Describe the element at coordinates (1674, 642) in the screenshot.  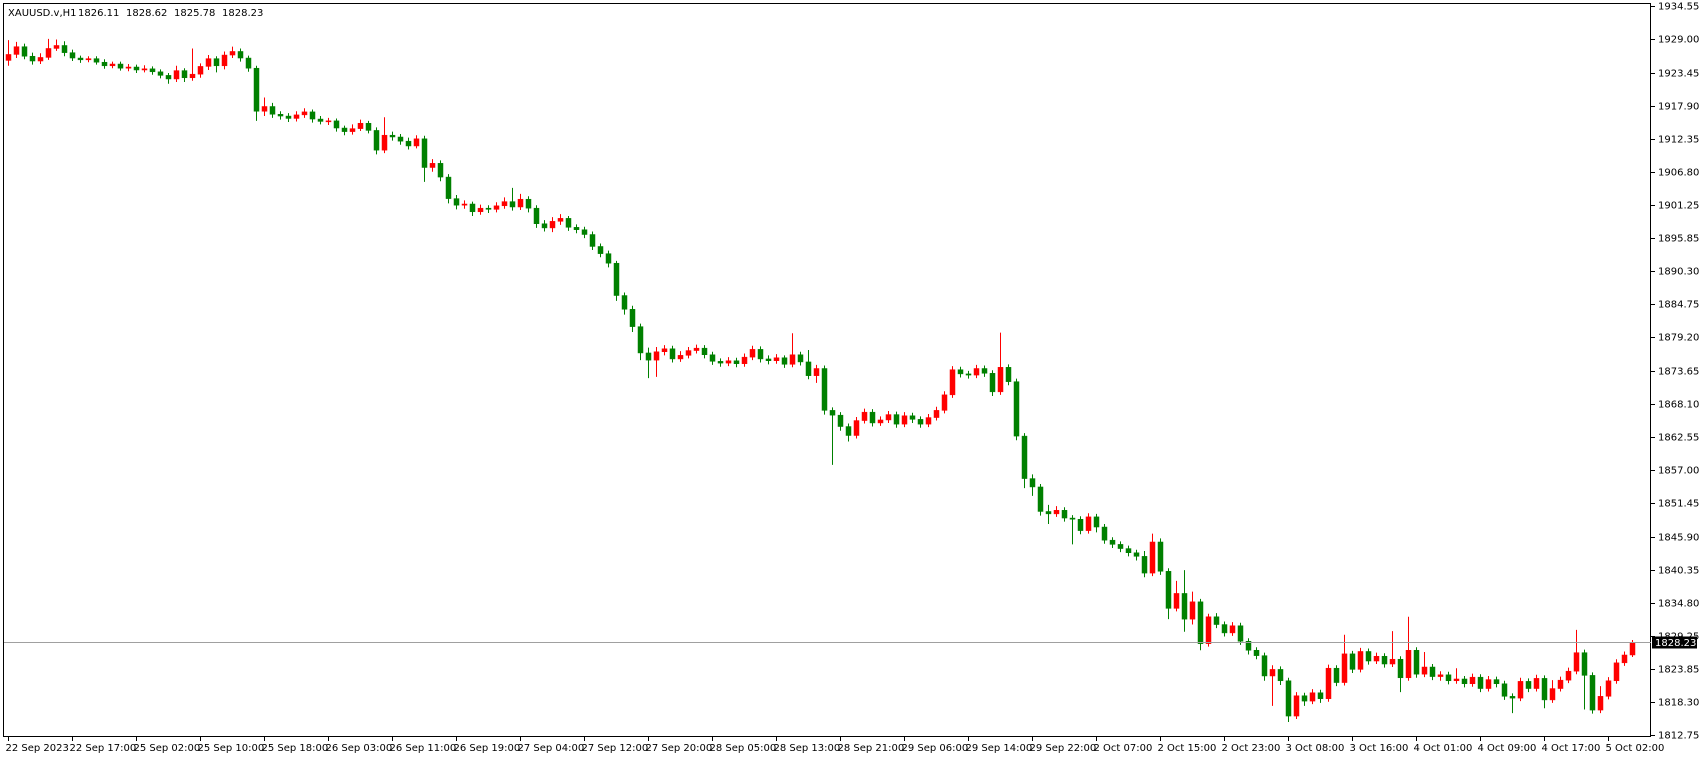
I see `price-label-box` at that location.